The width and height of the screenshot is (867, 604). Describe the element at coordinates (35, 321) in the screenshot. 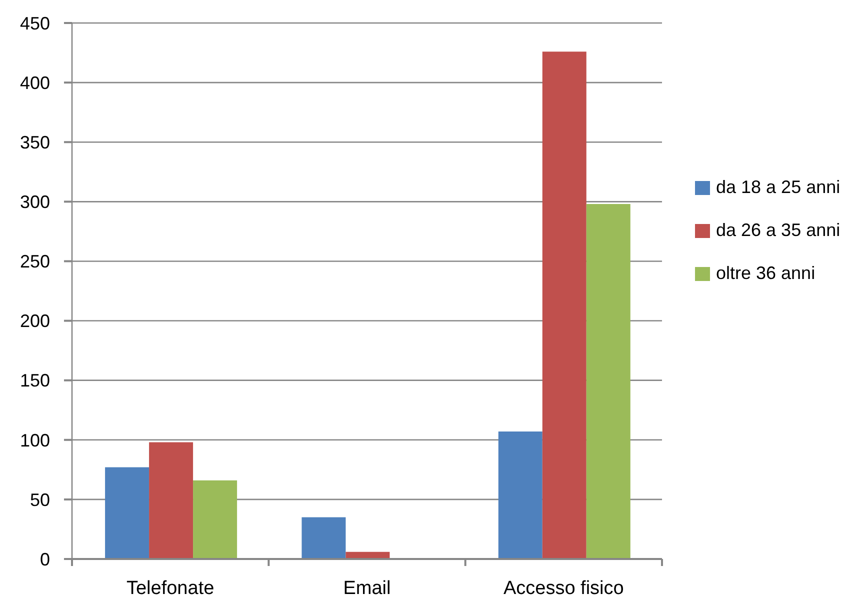

I see `y-tick-label: 200` at that location.